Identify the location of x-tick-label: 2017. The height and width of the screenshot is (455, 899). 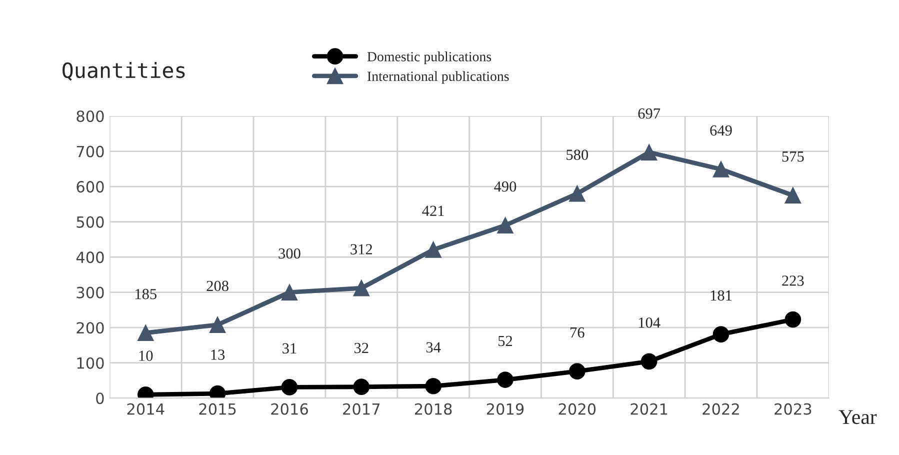
(361, 409).